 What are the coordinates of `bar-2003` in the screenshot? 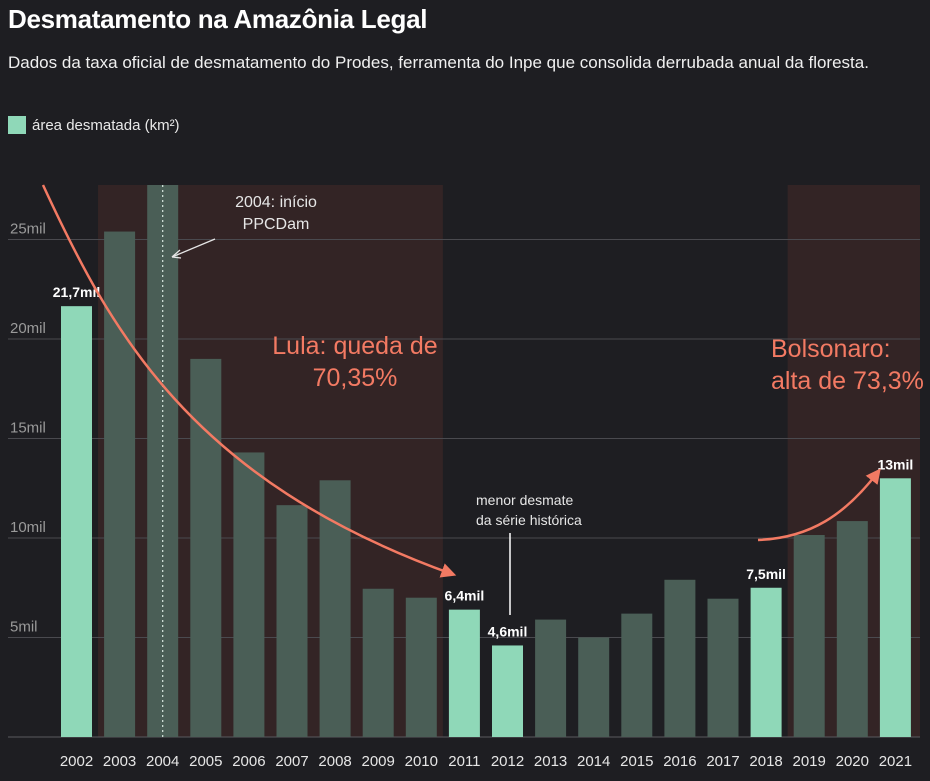 It's located at (120, 484).